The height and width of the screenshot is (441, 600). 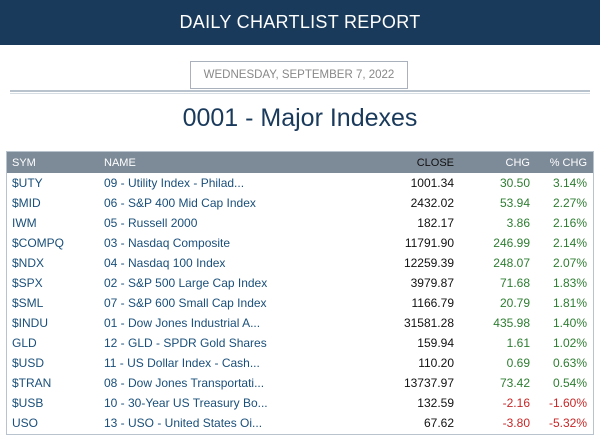 What do you see at coordinates (569, 243) in the screenshot?
I see `pct-change-value: 2.14%` at bounding box center [569, 243].